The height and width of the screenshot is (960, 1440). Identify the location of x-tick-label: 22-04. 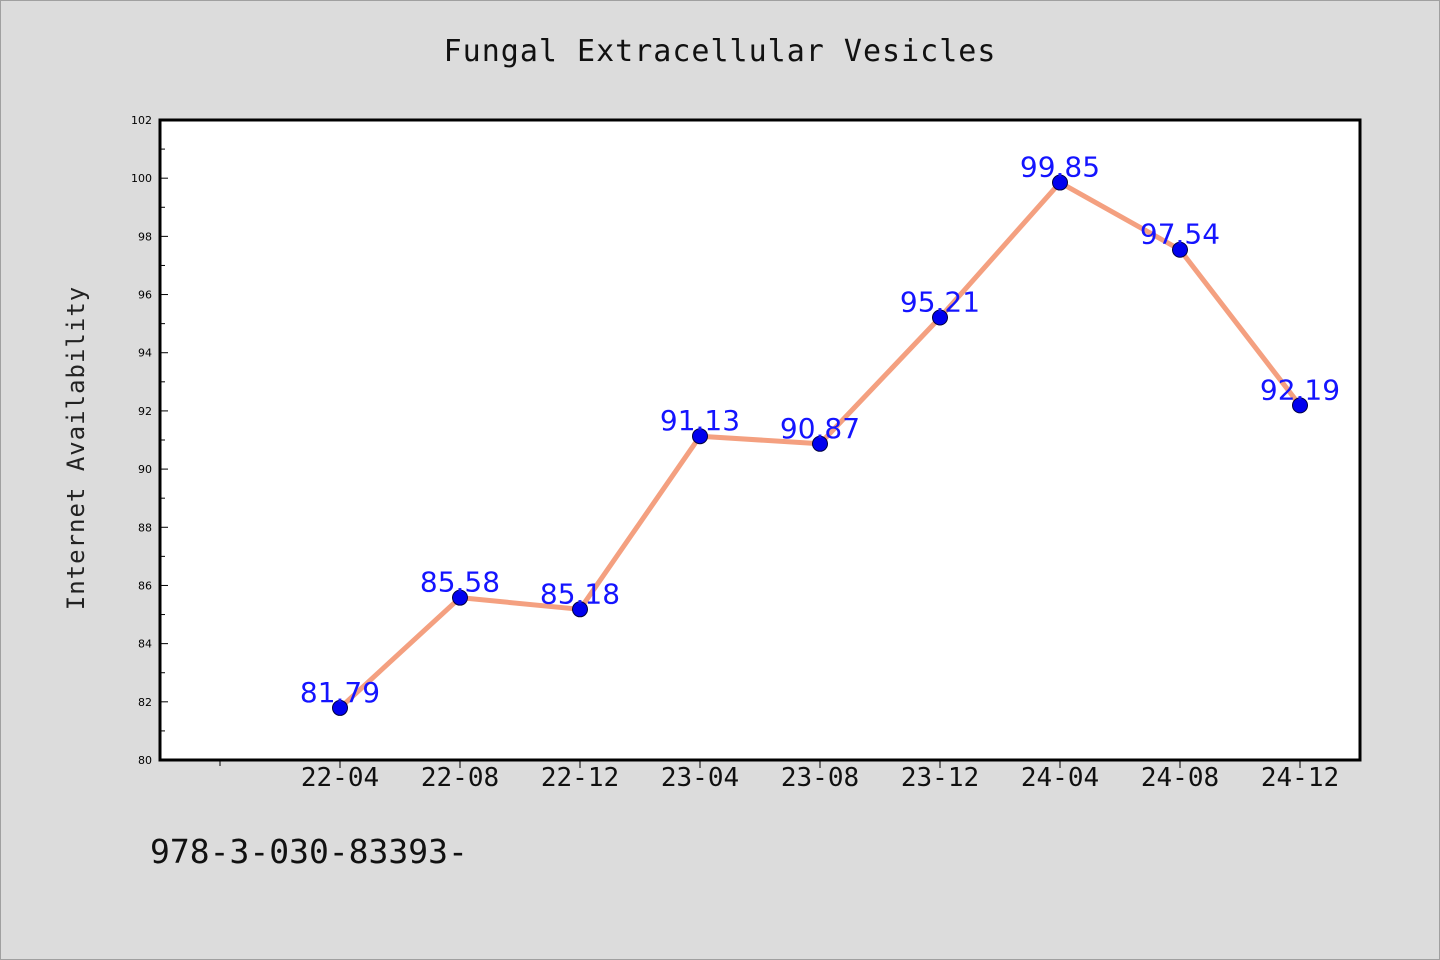
(340, 778).